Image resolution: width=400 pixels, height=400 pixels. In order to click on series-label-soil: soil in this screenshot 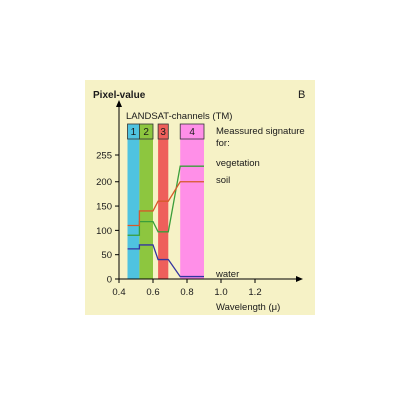, I will do `click(223, 180)`.